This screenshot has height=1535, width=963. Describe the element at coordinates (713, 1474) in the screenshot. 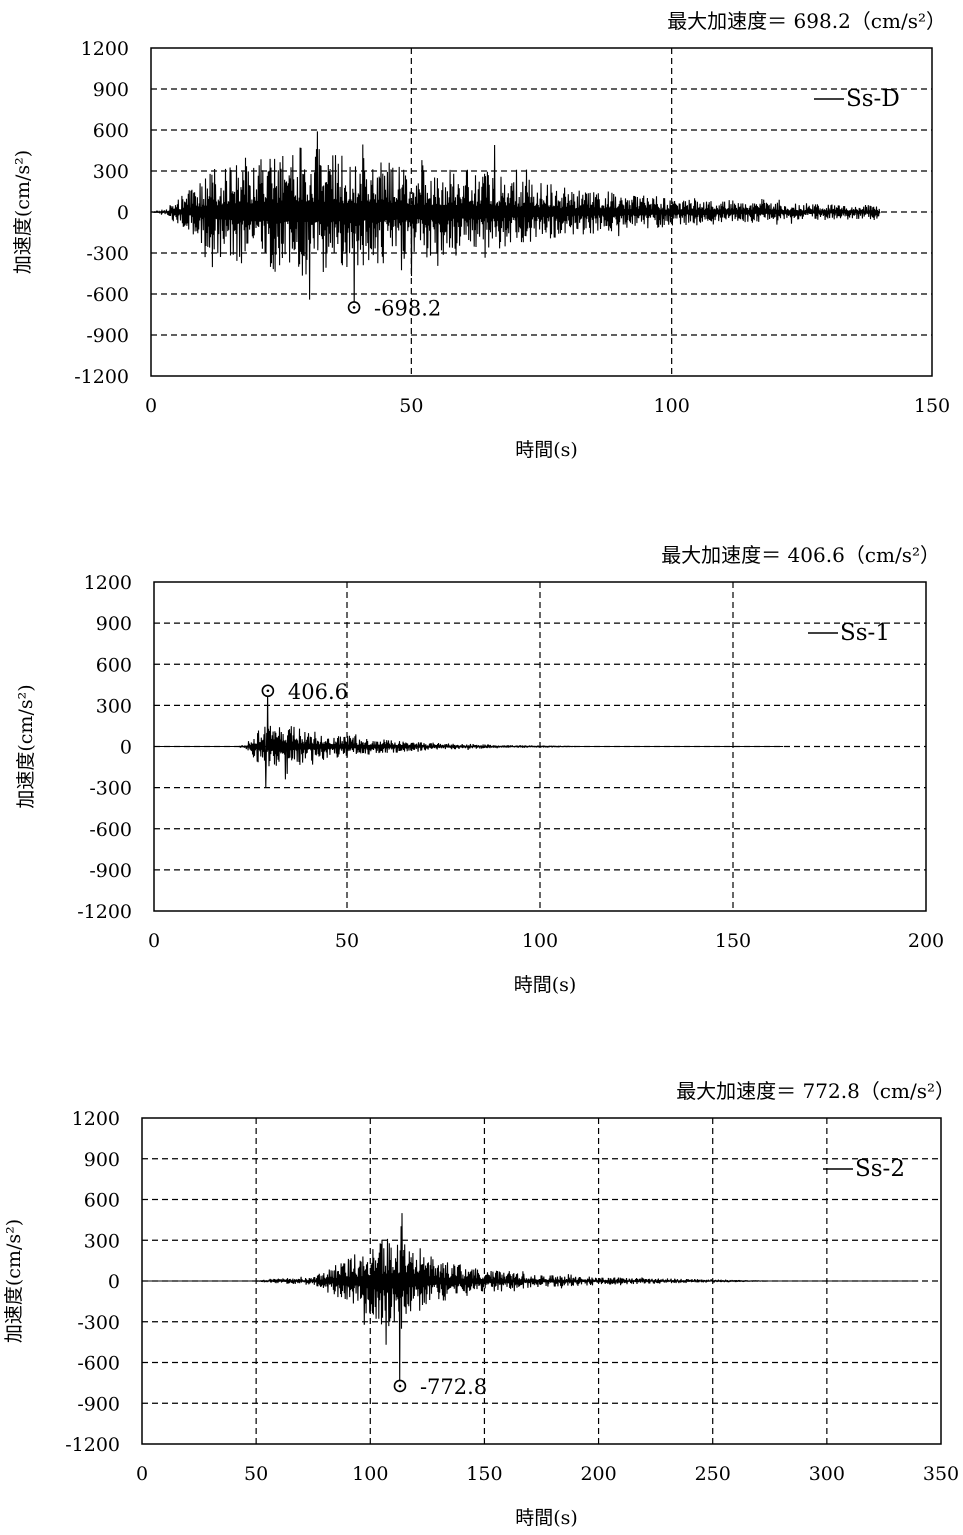

I see `x-tick-label: 250` at that location.